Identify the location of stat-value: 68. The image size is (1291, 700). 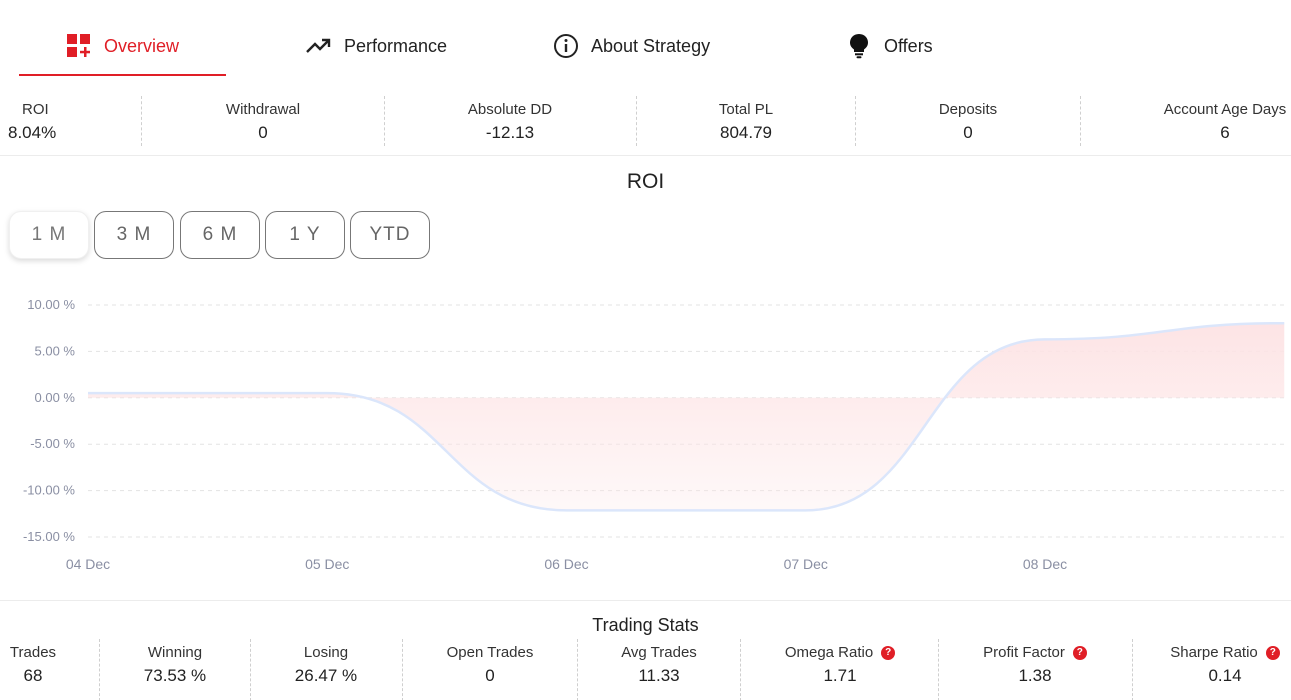
(33, 675).